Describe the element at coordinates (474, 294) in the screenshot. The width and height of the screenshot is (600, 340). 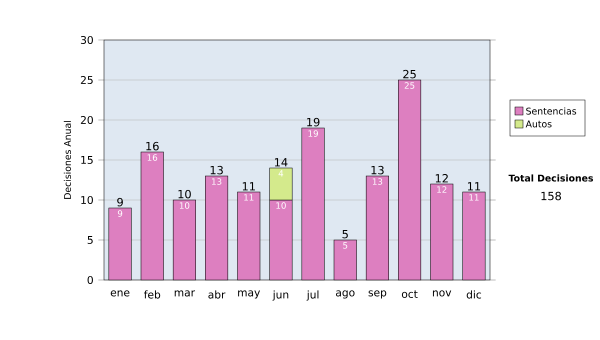
I see `x-tick-label: dic` at that location.